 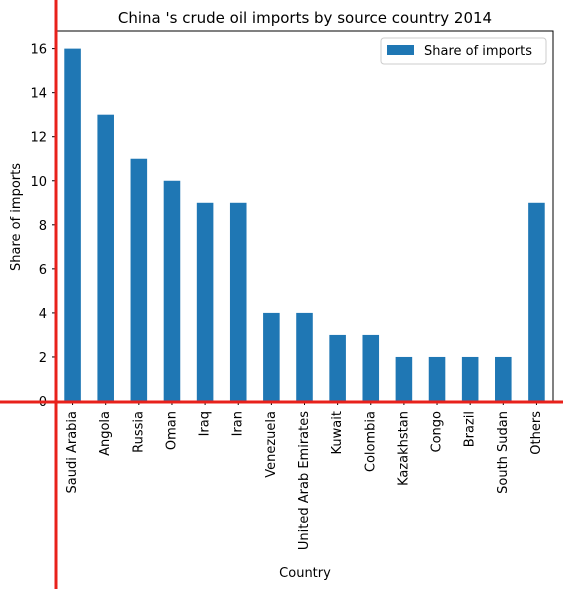 What do you see at coordinates (271, 444) in the screenshot?
I see `x-tick-label: Venezuela` at bounding box center [271, 444].